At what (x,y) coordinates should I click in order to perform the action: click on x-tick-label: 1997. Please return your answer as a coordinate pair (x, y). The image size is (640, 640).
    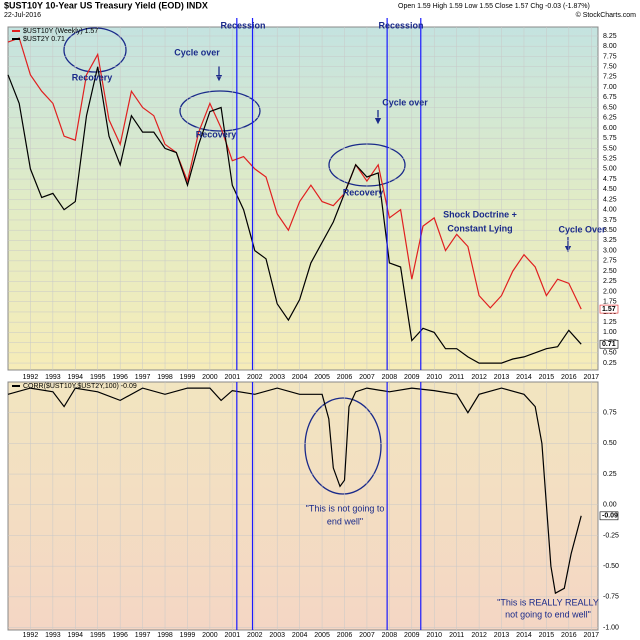
    Looking at the image, I should click on (143, 377).